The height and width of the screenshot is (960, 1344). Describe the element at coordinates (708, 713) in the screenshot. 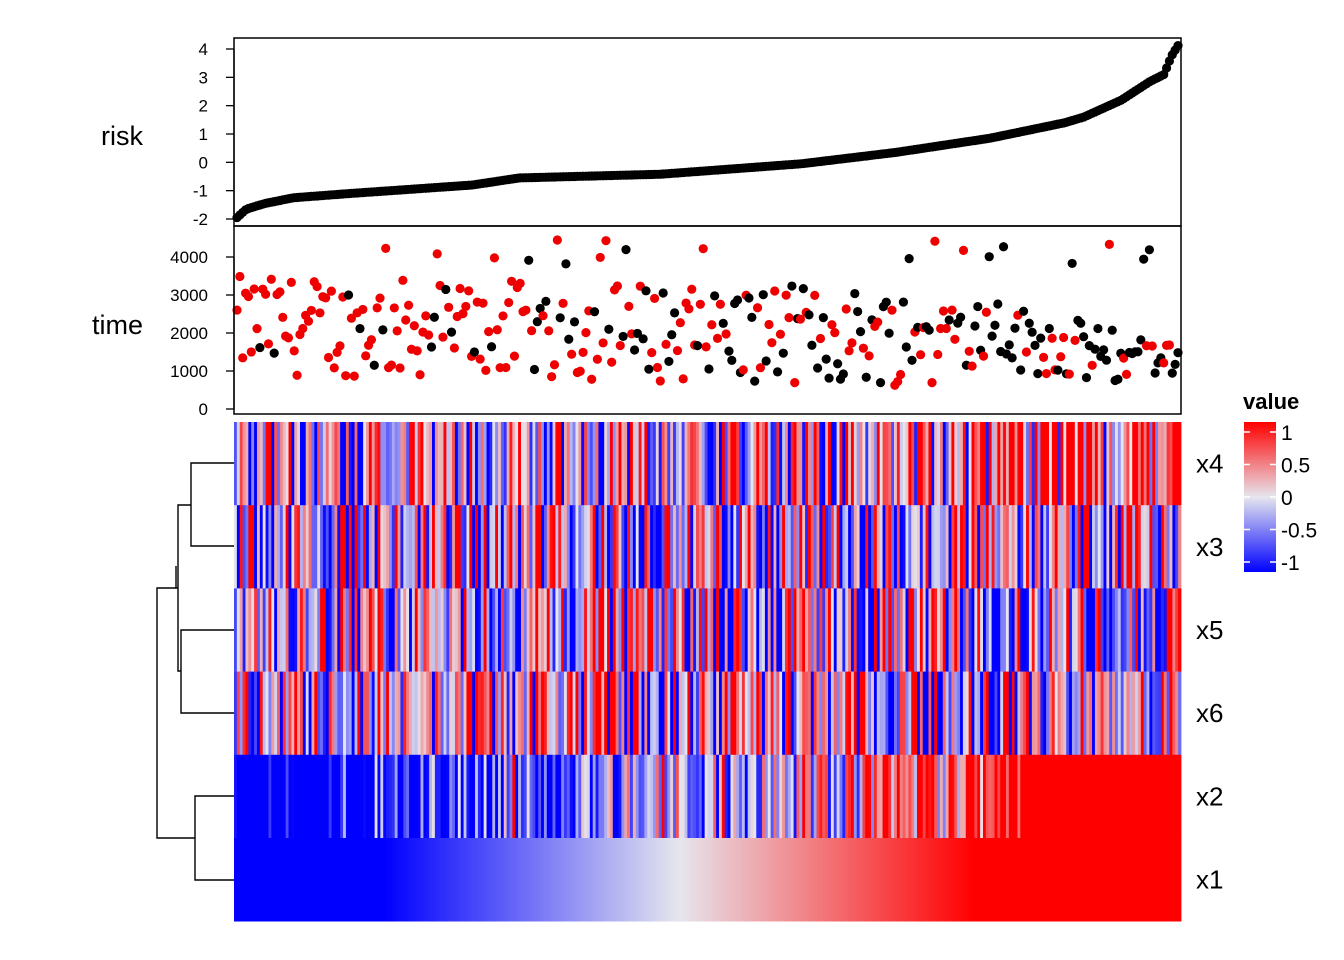

I see `heatmap-row-x6` at that location.